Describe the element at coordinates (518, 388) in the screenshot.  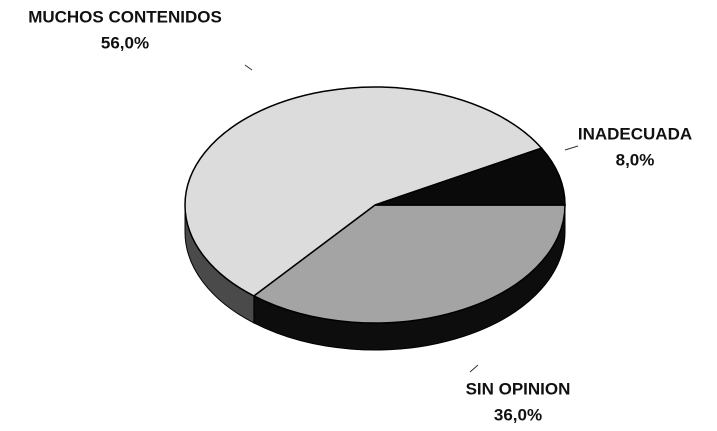
I see `slice-label: SIN OPINION` at that location.